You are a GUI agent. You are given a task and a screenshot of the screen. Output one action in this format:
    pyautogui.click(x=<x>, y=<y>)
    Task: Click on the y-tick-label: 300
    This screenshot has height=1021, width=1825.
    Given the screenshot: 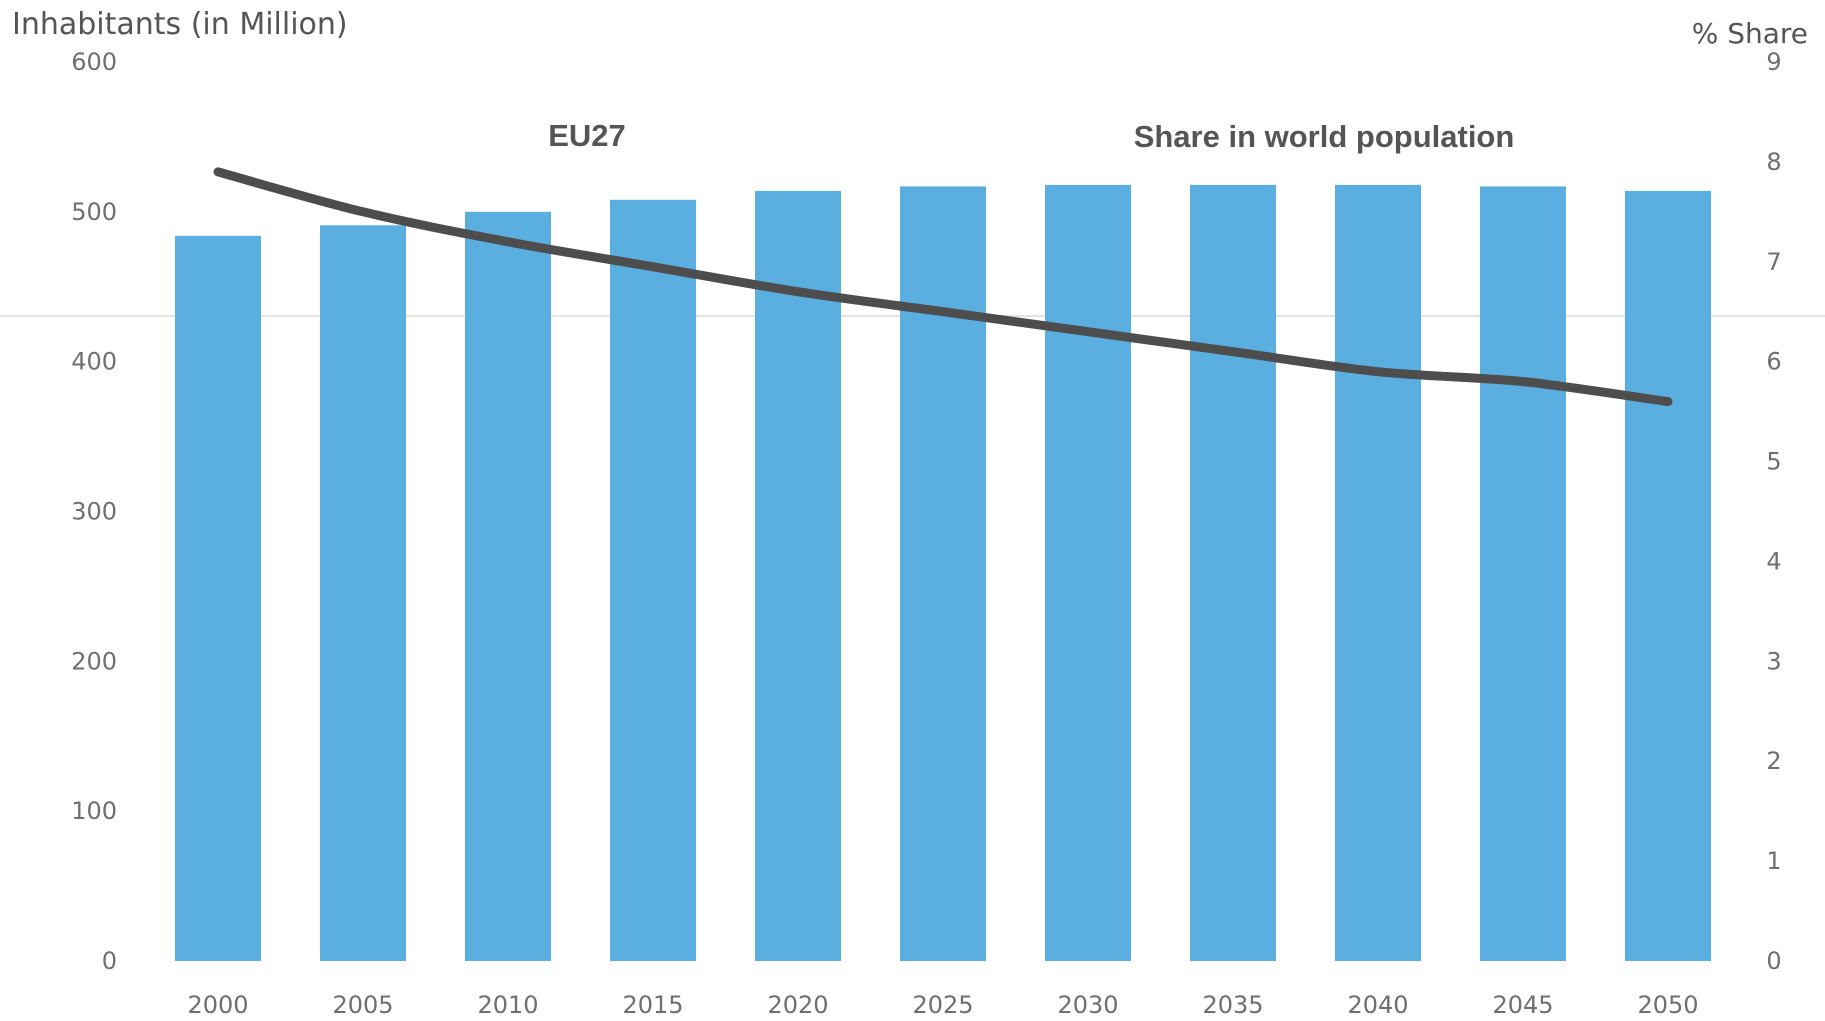 What is the action you would take?
    pyautogui.click(x=94, y=512)
    